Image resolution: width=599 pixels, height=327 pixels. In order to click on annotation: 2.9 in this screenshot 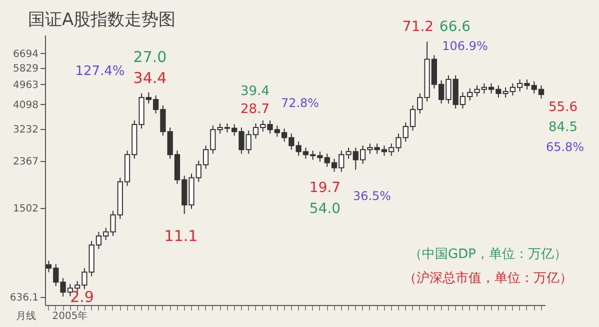, I will do `click(82, 297)`.